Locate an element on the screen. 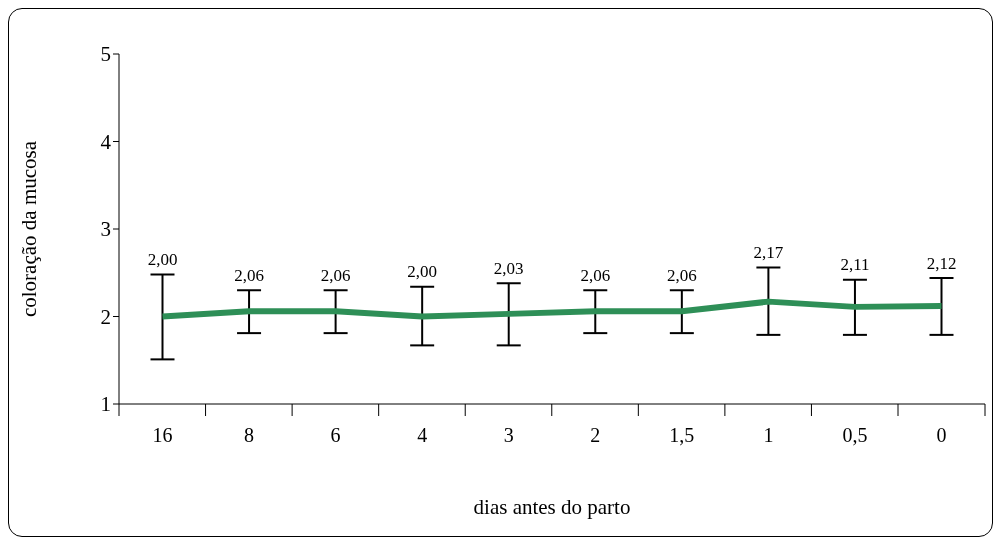  x-tick-label: 0 is located at coordinates (941, 435).